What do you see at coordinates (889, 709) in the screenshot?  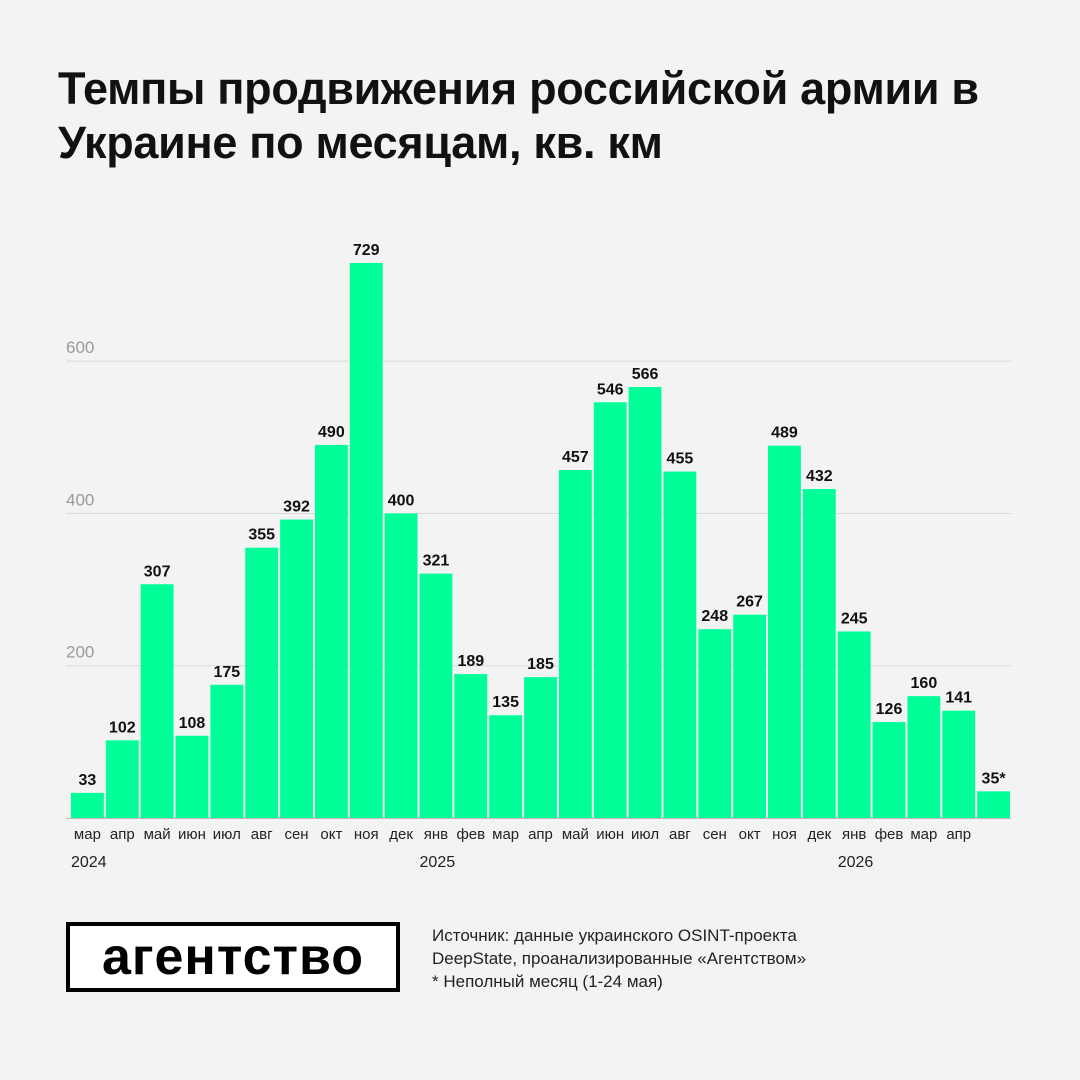 I see `bar-value-label: 126` at bounding box center [889, 709].